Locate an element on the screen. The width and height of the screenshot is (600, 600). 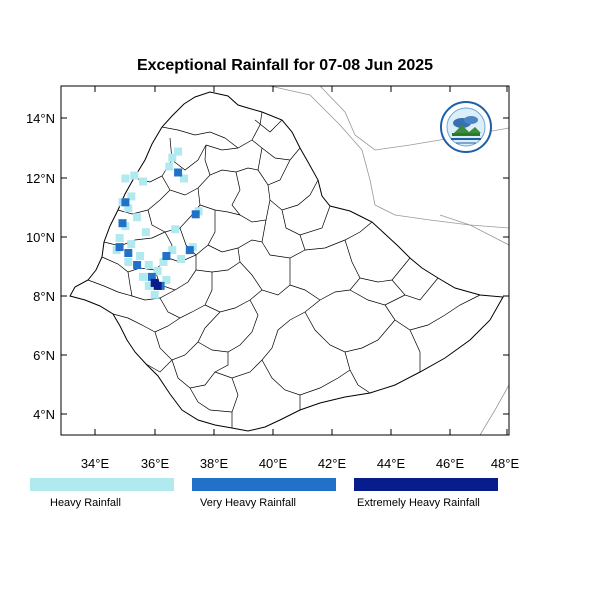
y-tick-label: 12°N is located at coordinates (40, 178).